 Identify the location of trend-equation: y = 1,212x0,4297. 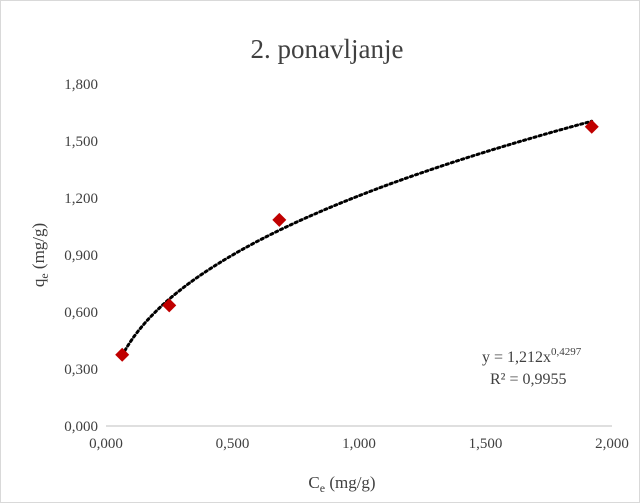
(532, 356).